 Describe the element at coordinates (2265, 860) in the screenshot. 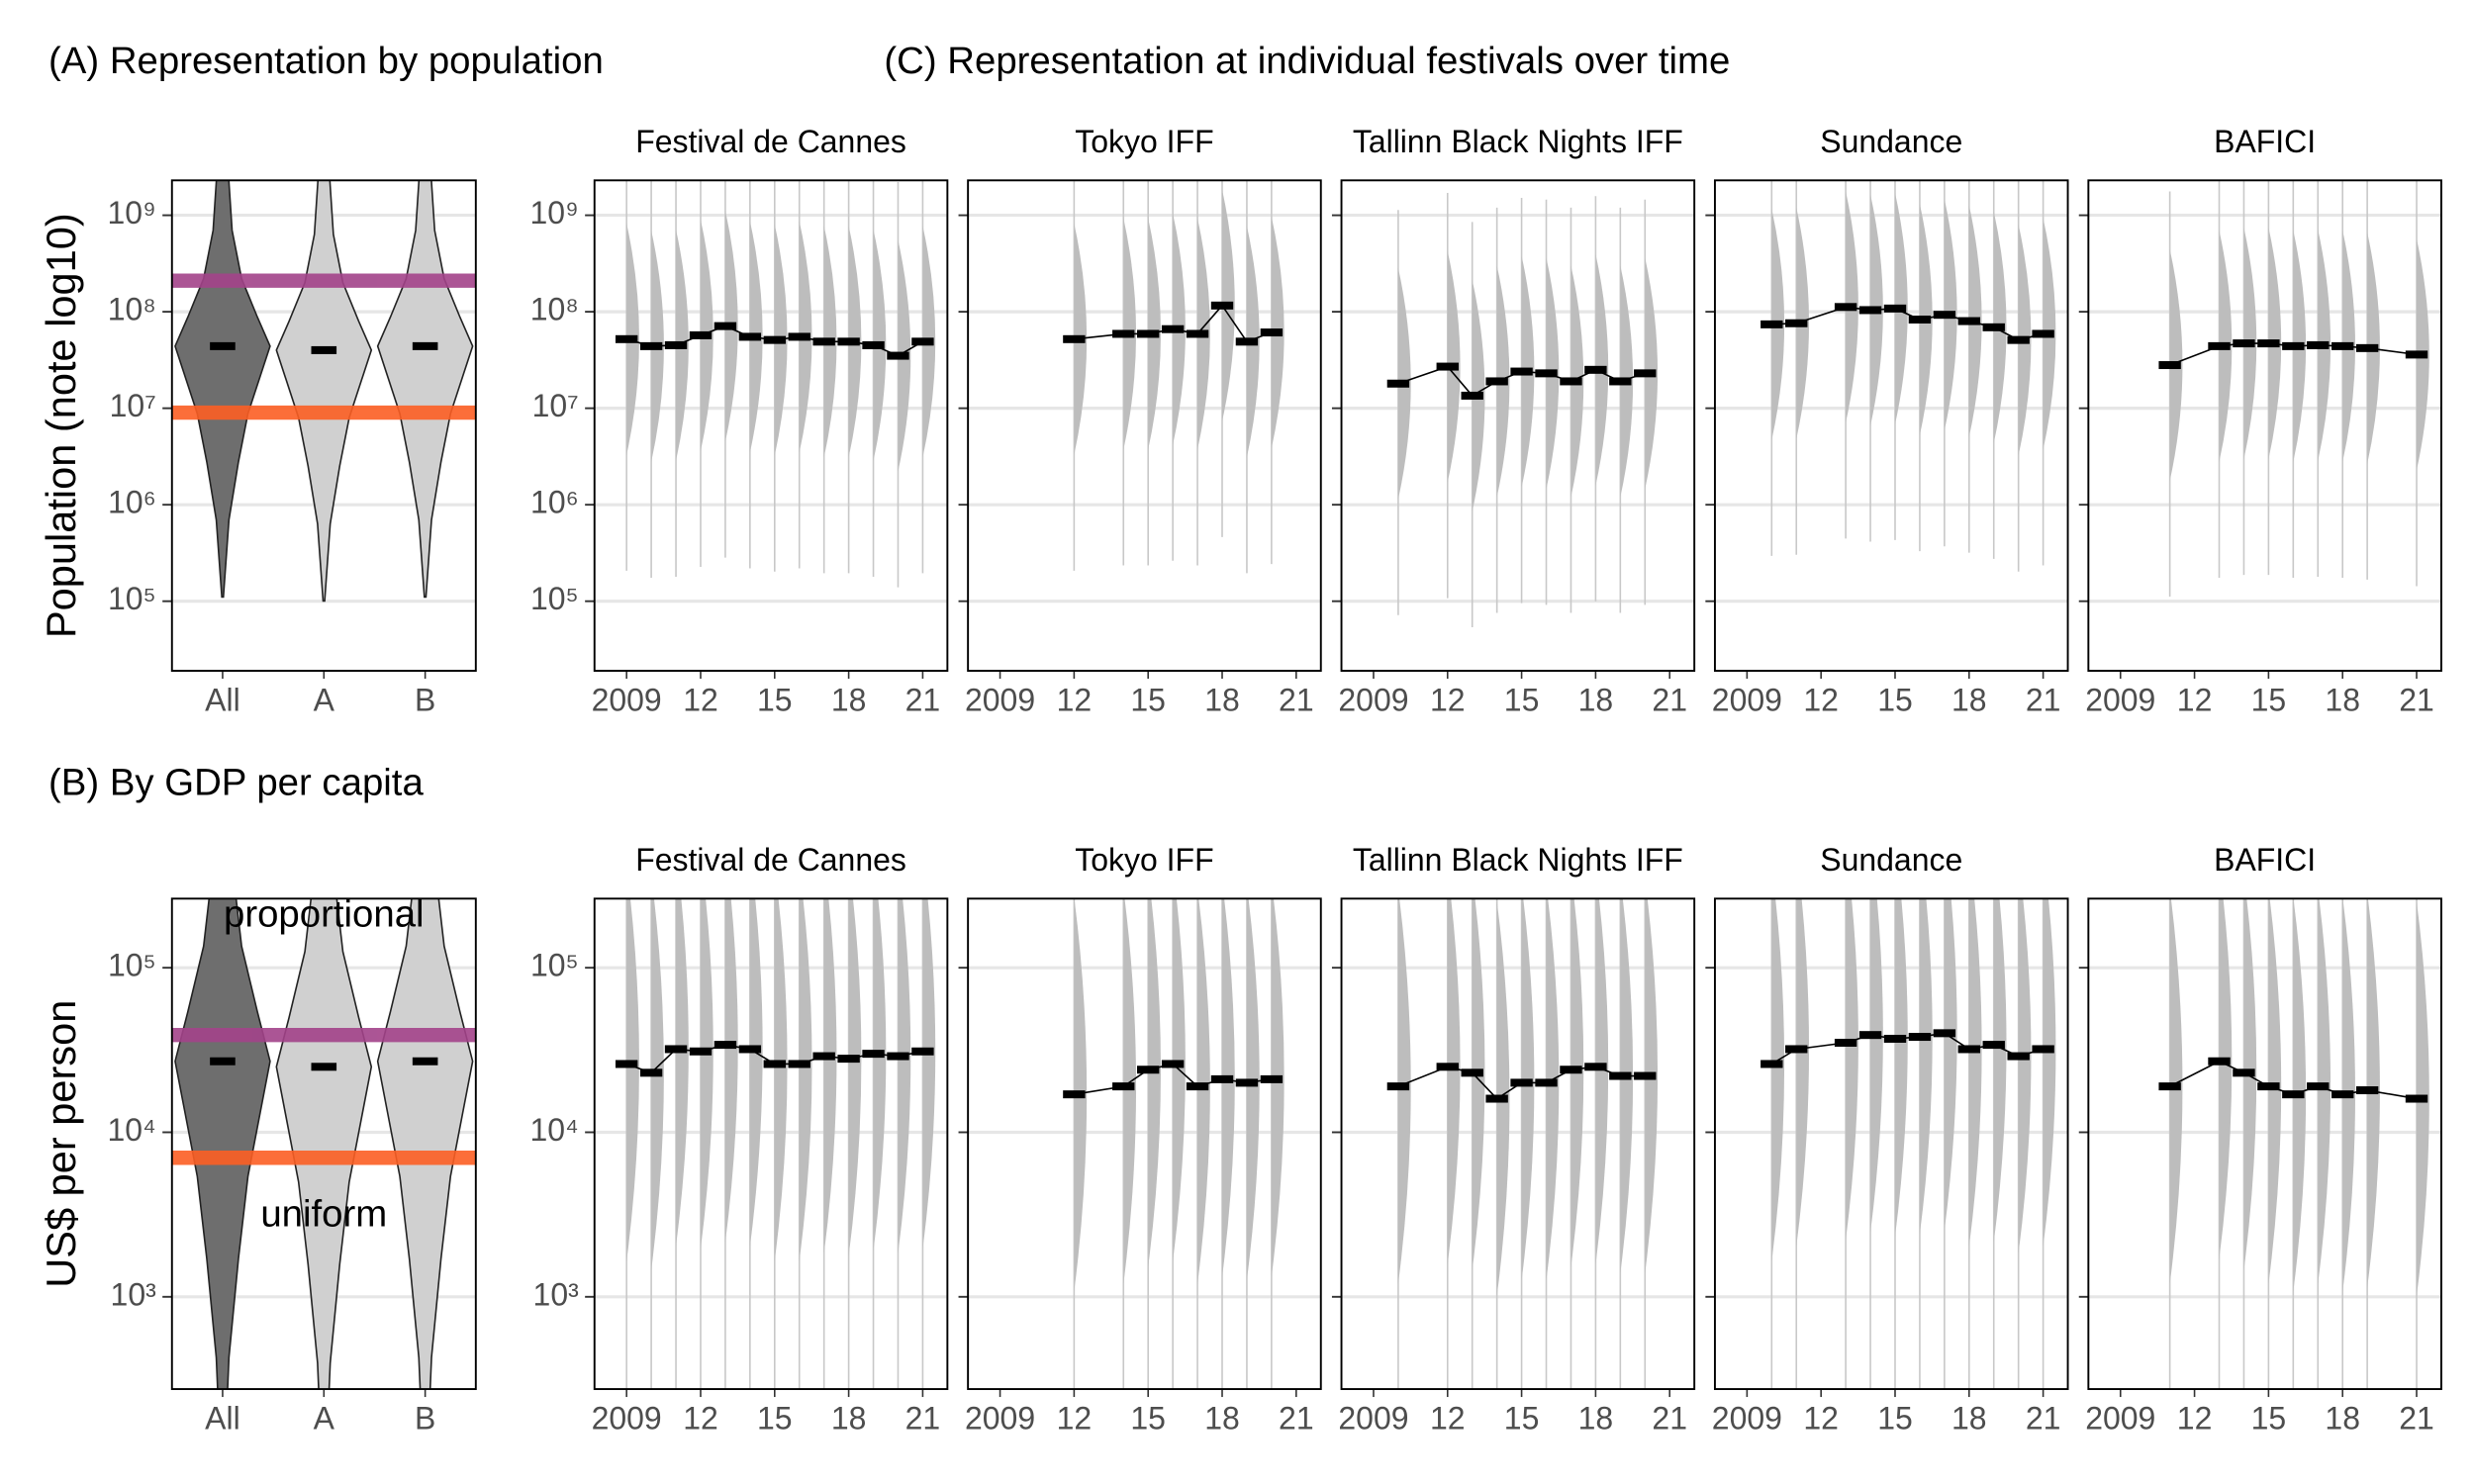

I see `facet-title: BAFICI` at that location.